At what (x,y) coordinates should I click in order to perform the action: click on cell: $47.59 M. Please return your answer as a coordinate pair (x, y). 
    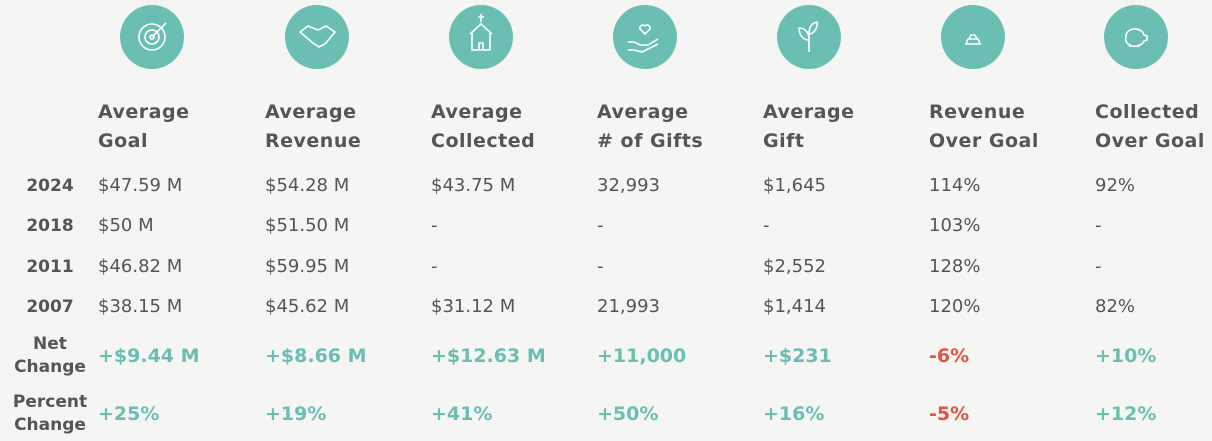
    Looking at the image, I should click on (140, 185).